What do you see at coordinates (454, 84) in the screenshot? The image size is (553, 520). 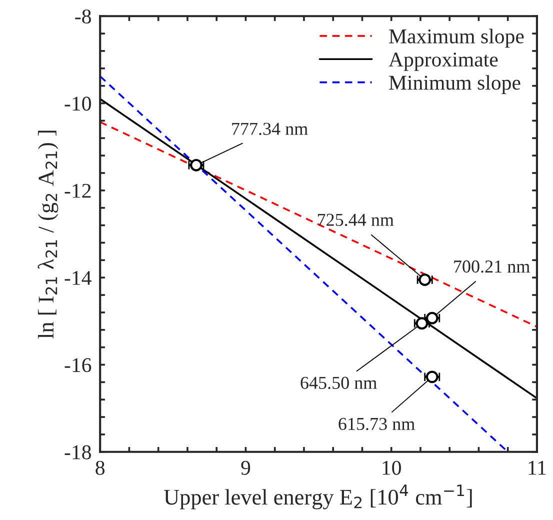 I see `legend-label: Minimum slope` at bounding box center [454, 84].